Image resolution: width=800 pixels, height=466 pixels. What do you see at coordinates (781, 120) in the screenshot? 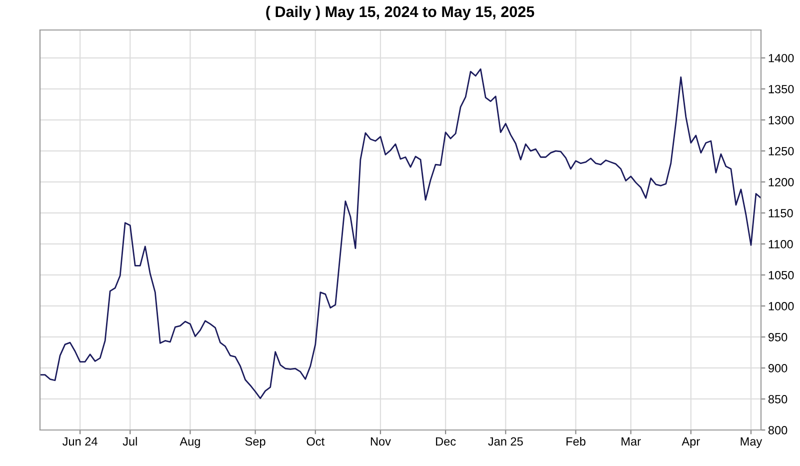
I see `y-tick-label: 1300` at bounding box center [781, 120].